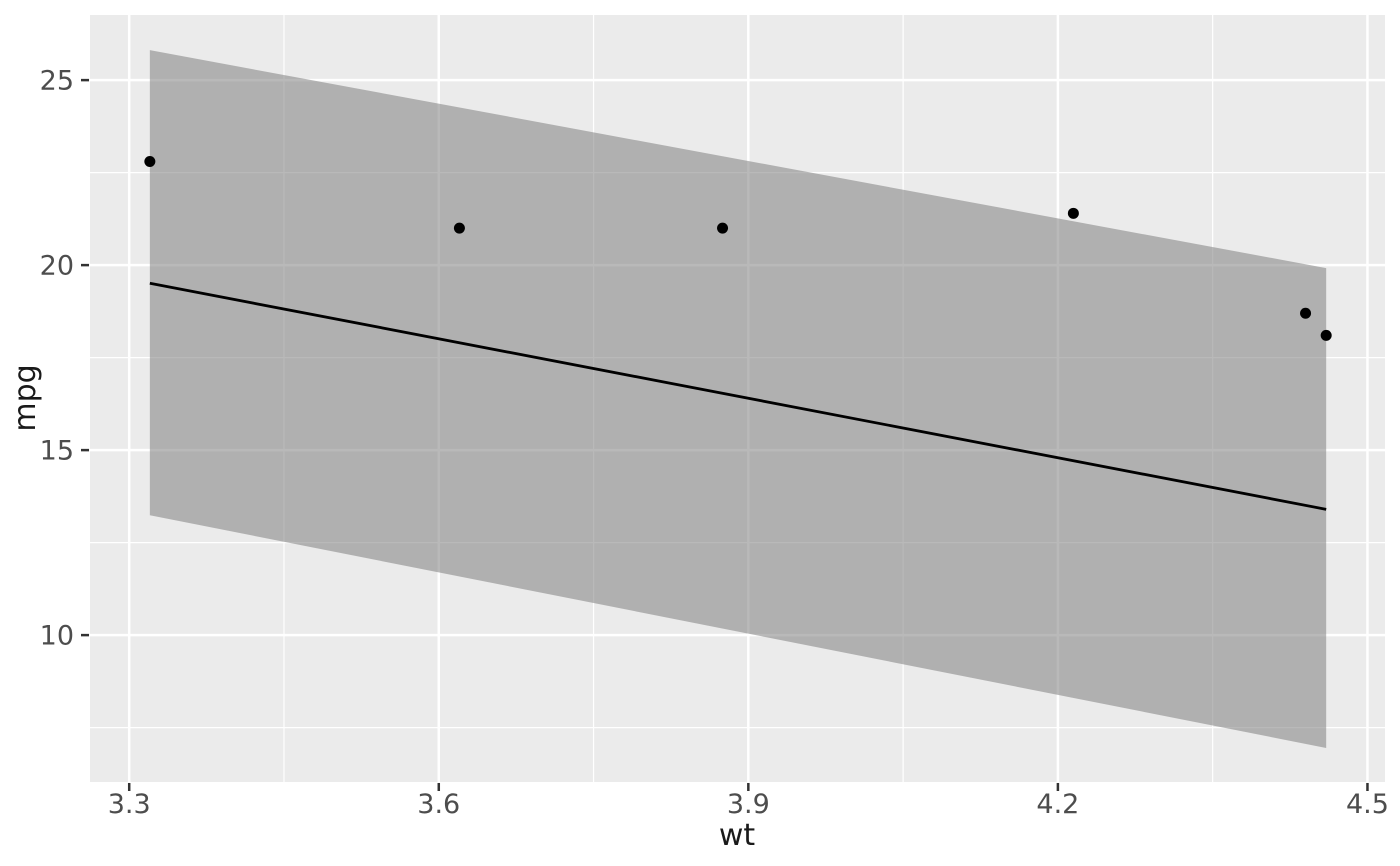  What do you see at coordinates (57, 266) in the screenshot?
I see `y-tick-label: 20` at bounding box center [57, 266].